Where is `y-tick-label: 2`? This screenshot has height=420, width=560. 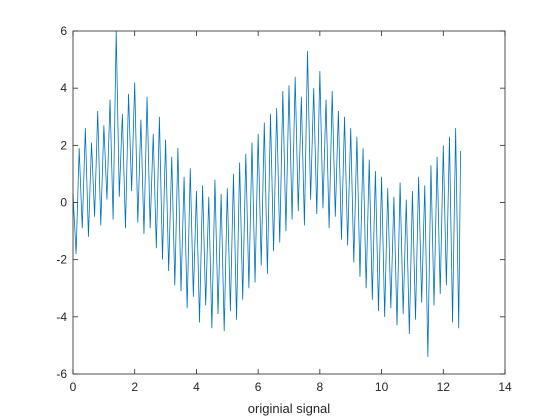 y-tick-label: 2 is located at coordinates (63, 145).